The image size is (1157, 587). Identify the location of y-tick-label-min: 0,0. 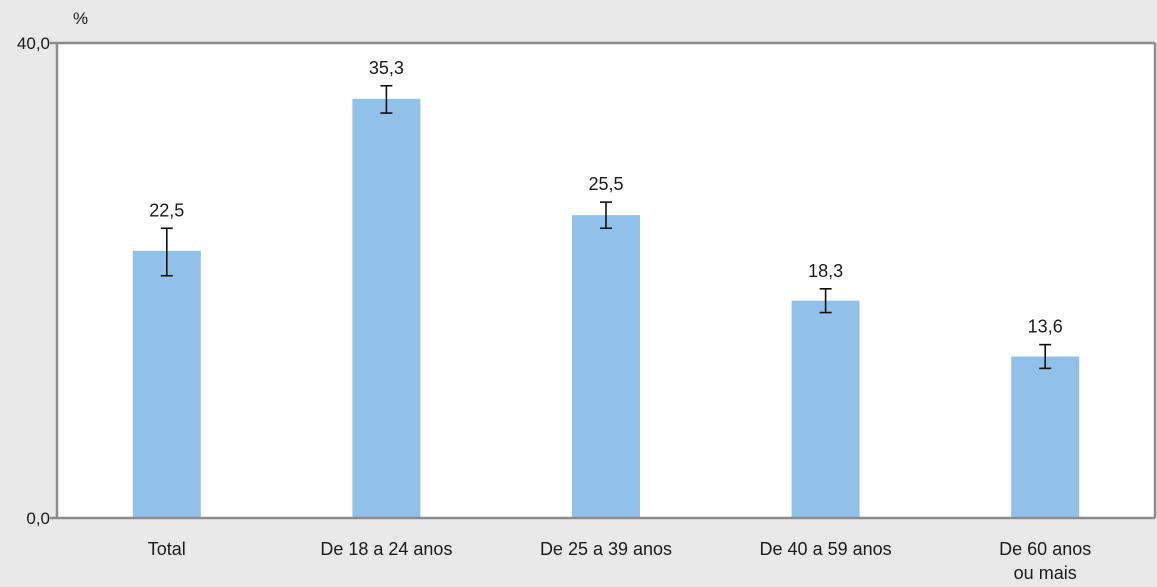
(38, 518).